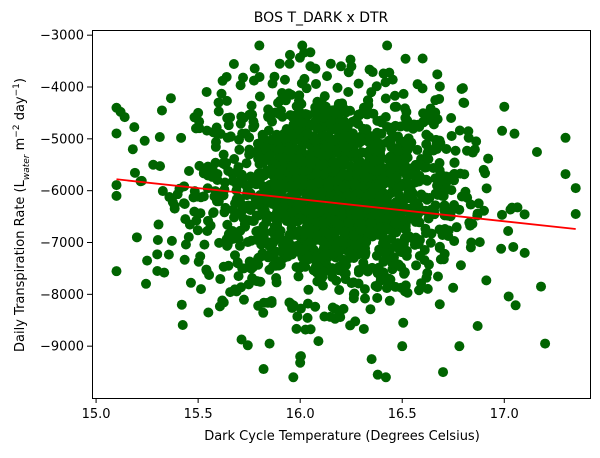 The width and height of the screenshot is (600, 458). Describe the element at coordinates (62, 88) in the screenshot. I see `y-tick-label: −4000` at that location.